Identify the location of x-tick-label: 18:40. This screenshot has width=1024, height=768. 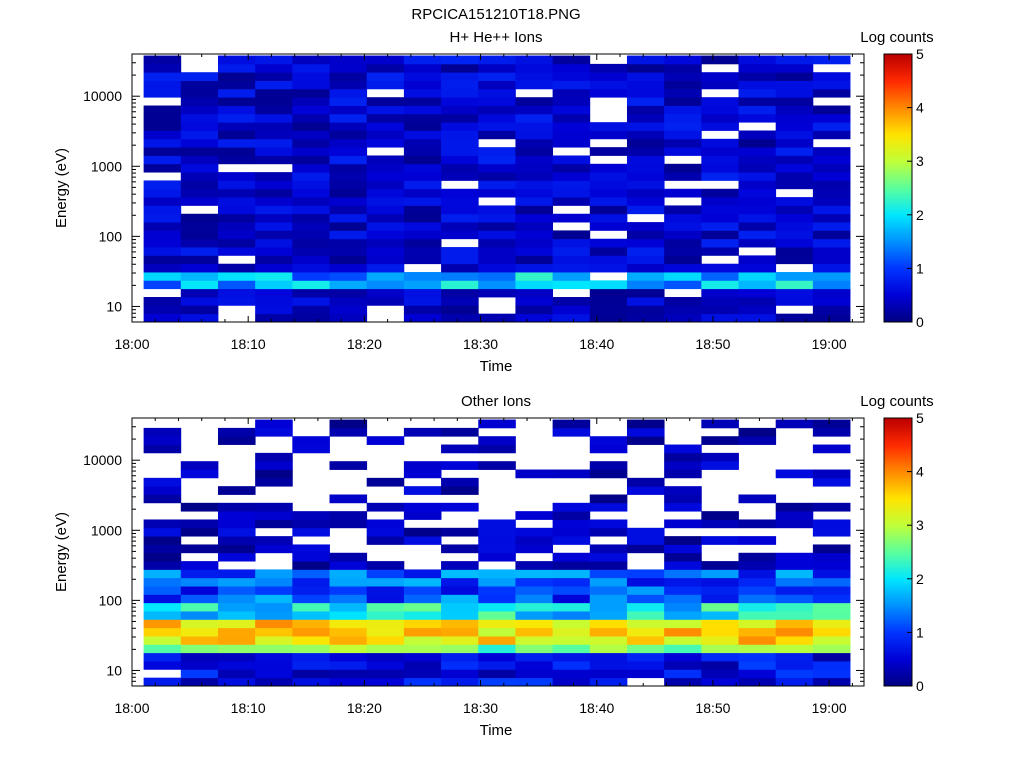
(596, 708).